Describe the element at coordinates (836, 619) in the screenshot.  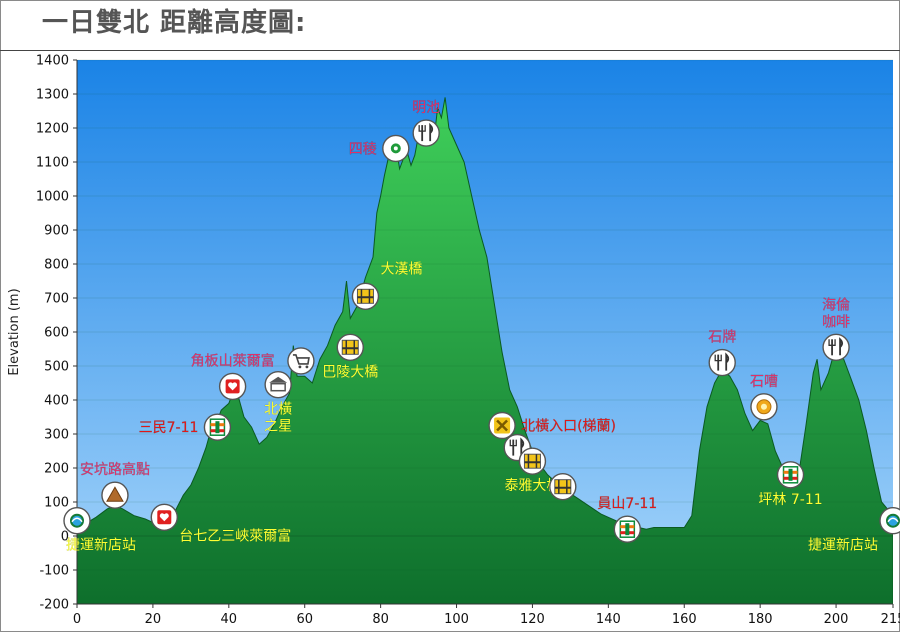
I see `x-tick-label: 200` at that location.